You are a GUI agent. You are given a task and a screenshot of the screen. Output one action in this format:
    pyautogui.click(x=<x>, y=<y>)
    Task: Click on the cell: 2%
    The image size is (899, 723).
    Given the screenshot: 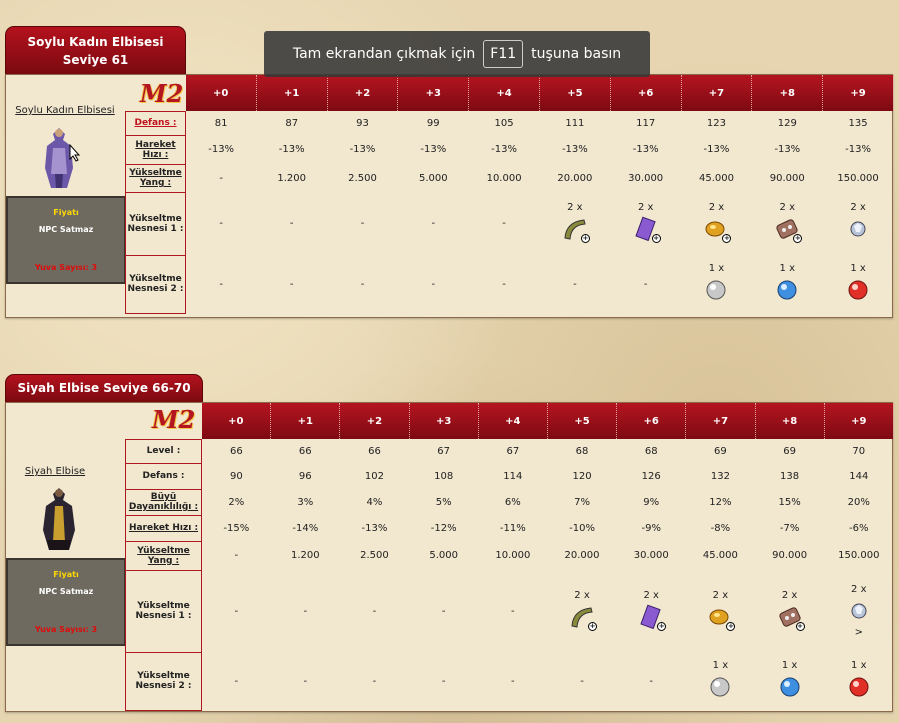 What is the action you would take?
    pyautogui.click(x=236, y=502)
    